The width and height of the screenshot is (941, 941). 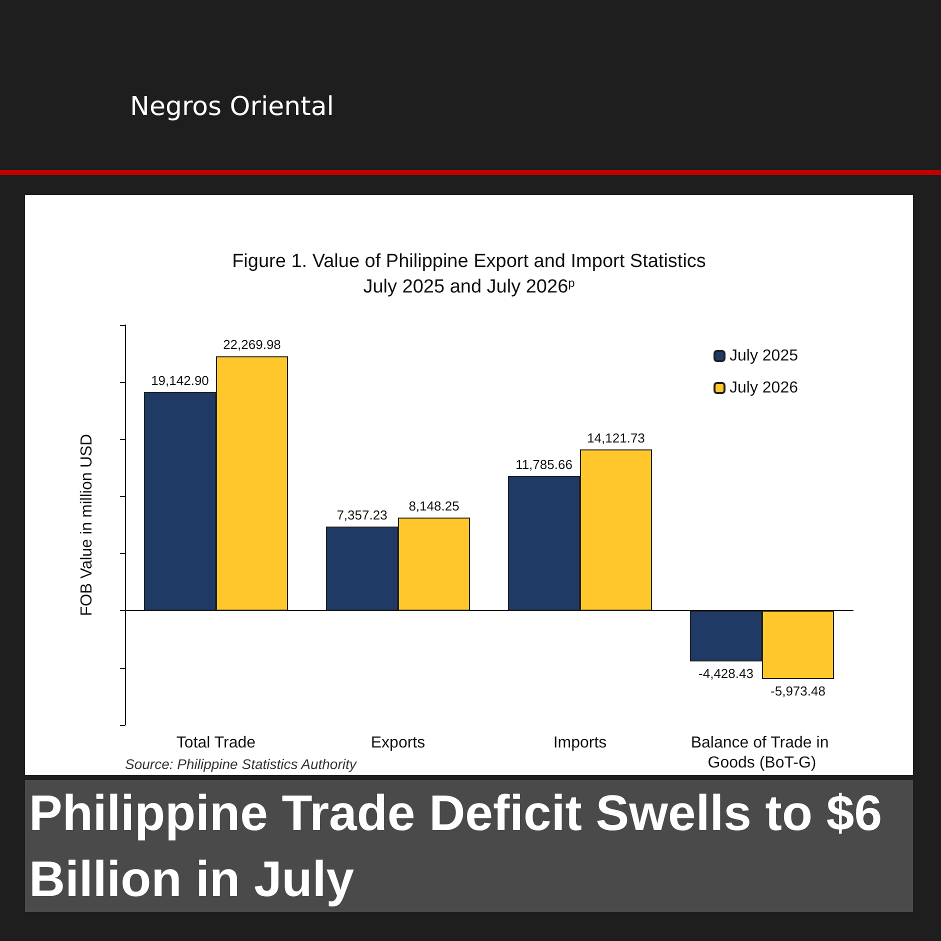 I want to click on data-label: 8,148.25, so click(x=434, y=506).